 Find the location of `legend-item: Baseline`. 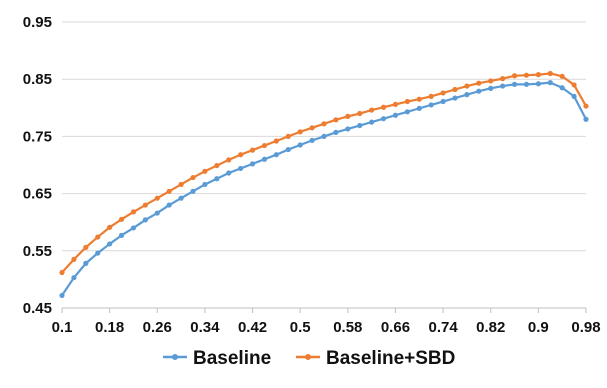

legend-item: Baseline is located at coordinates (217, 358).